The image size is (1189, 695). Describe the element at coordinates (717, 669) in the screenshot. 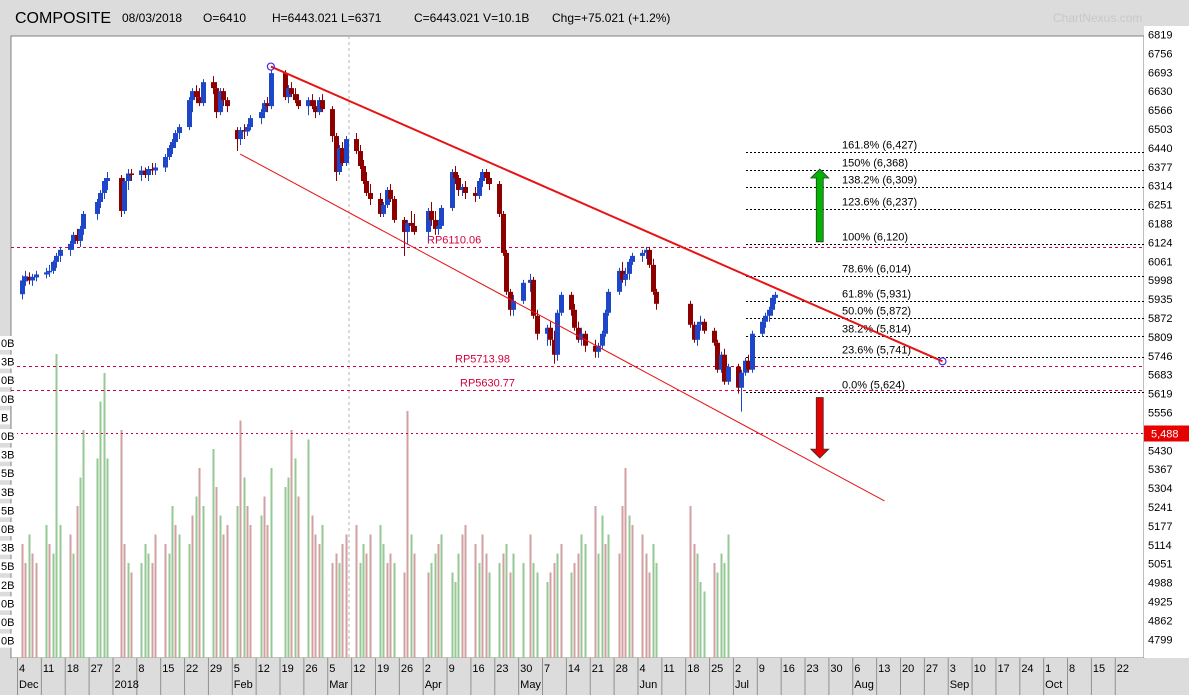

I see `date-tick-label: 25` at that location.